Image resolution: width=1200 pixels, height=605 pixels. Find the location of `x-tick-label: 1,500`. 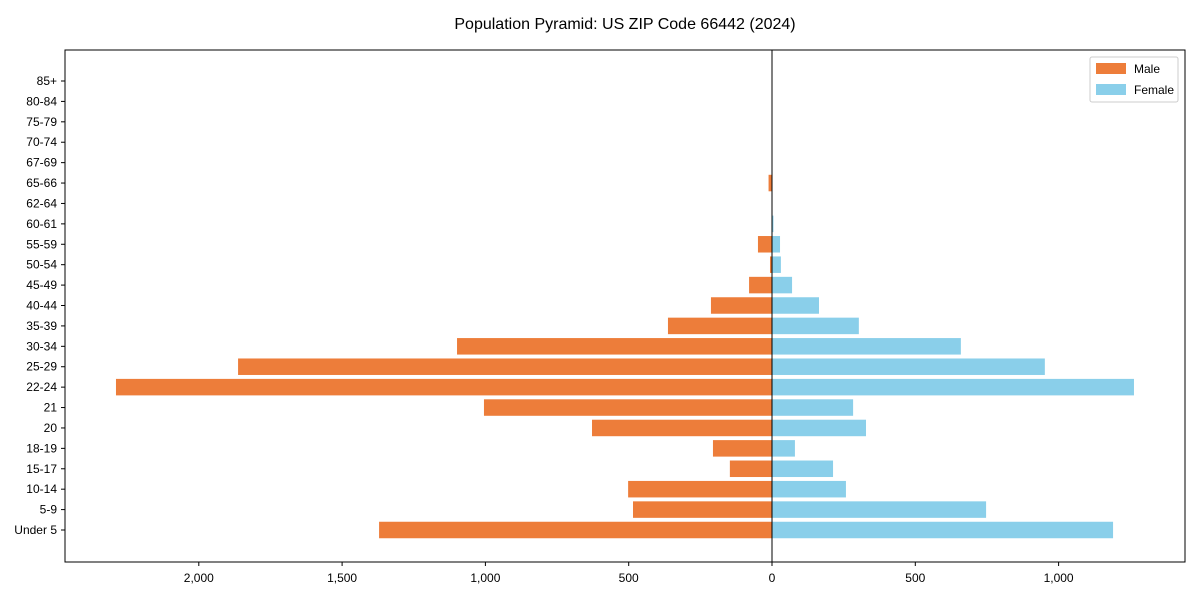

x-tick-label: 1,500 is located at coordinates (342, 578).